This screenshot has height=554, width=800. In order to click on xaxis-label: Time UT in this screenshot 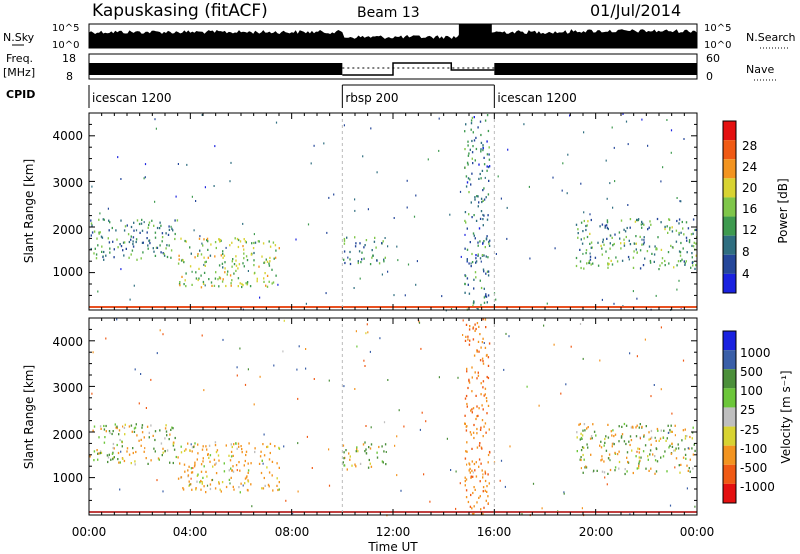, I will do `click(392, 547)`.